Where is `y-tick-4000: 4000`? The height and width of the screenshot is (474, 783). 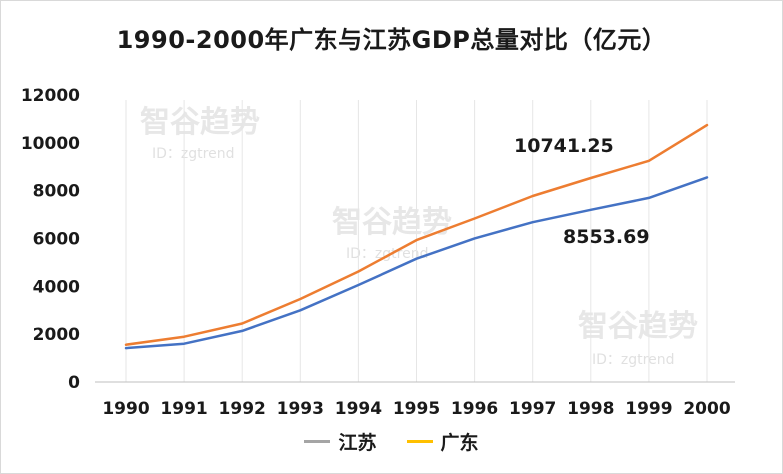
y-tick-4000: 4000 is located at coordinates (56, 287).